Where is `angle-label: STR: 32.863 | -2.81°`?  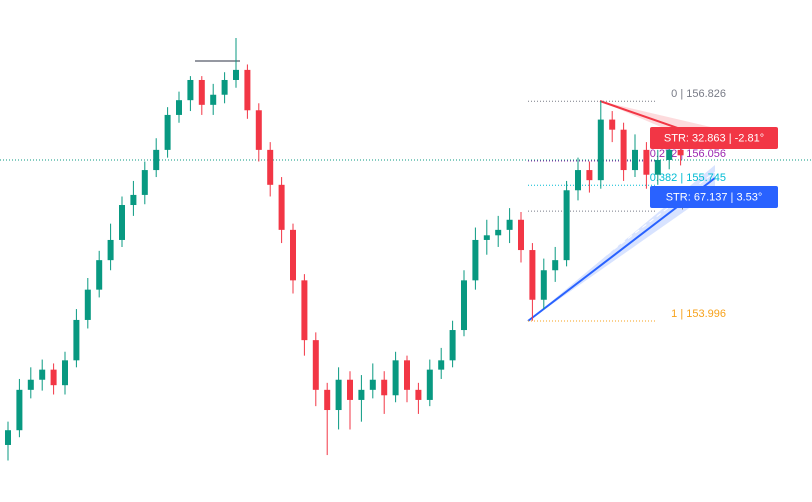 angle-label: STR: 32.863 | -2.81° is located at coordinates (714, 138).